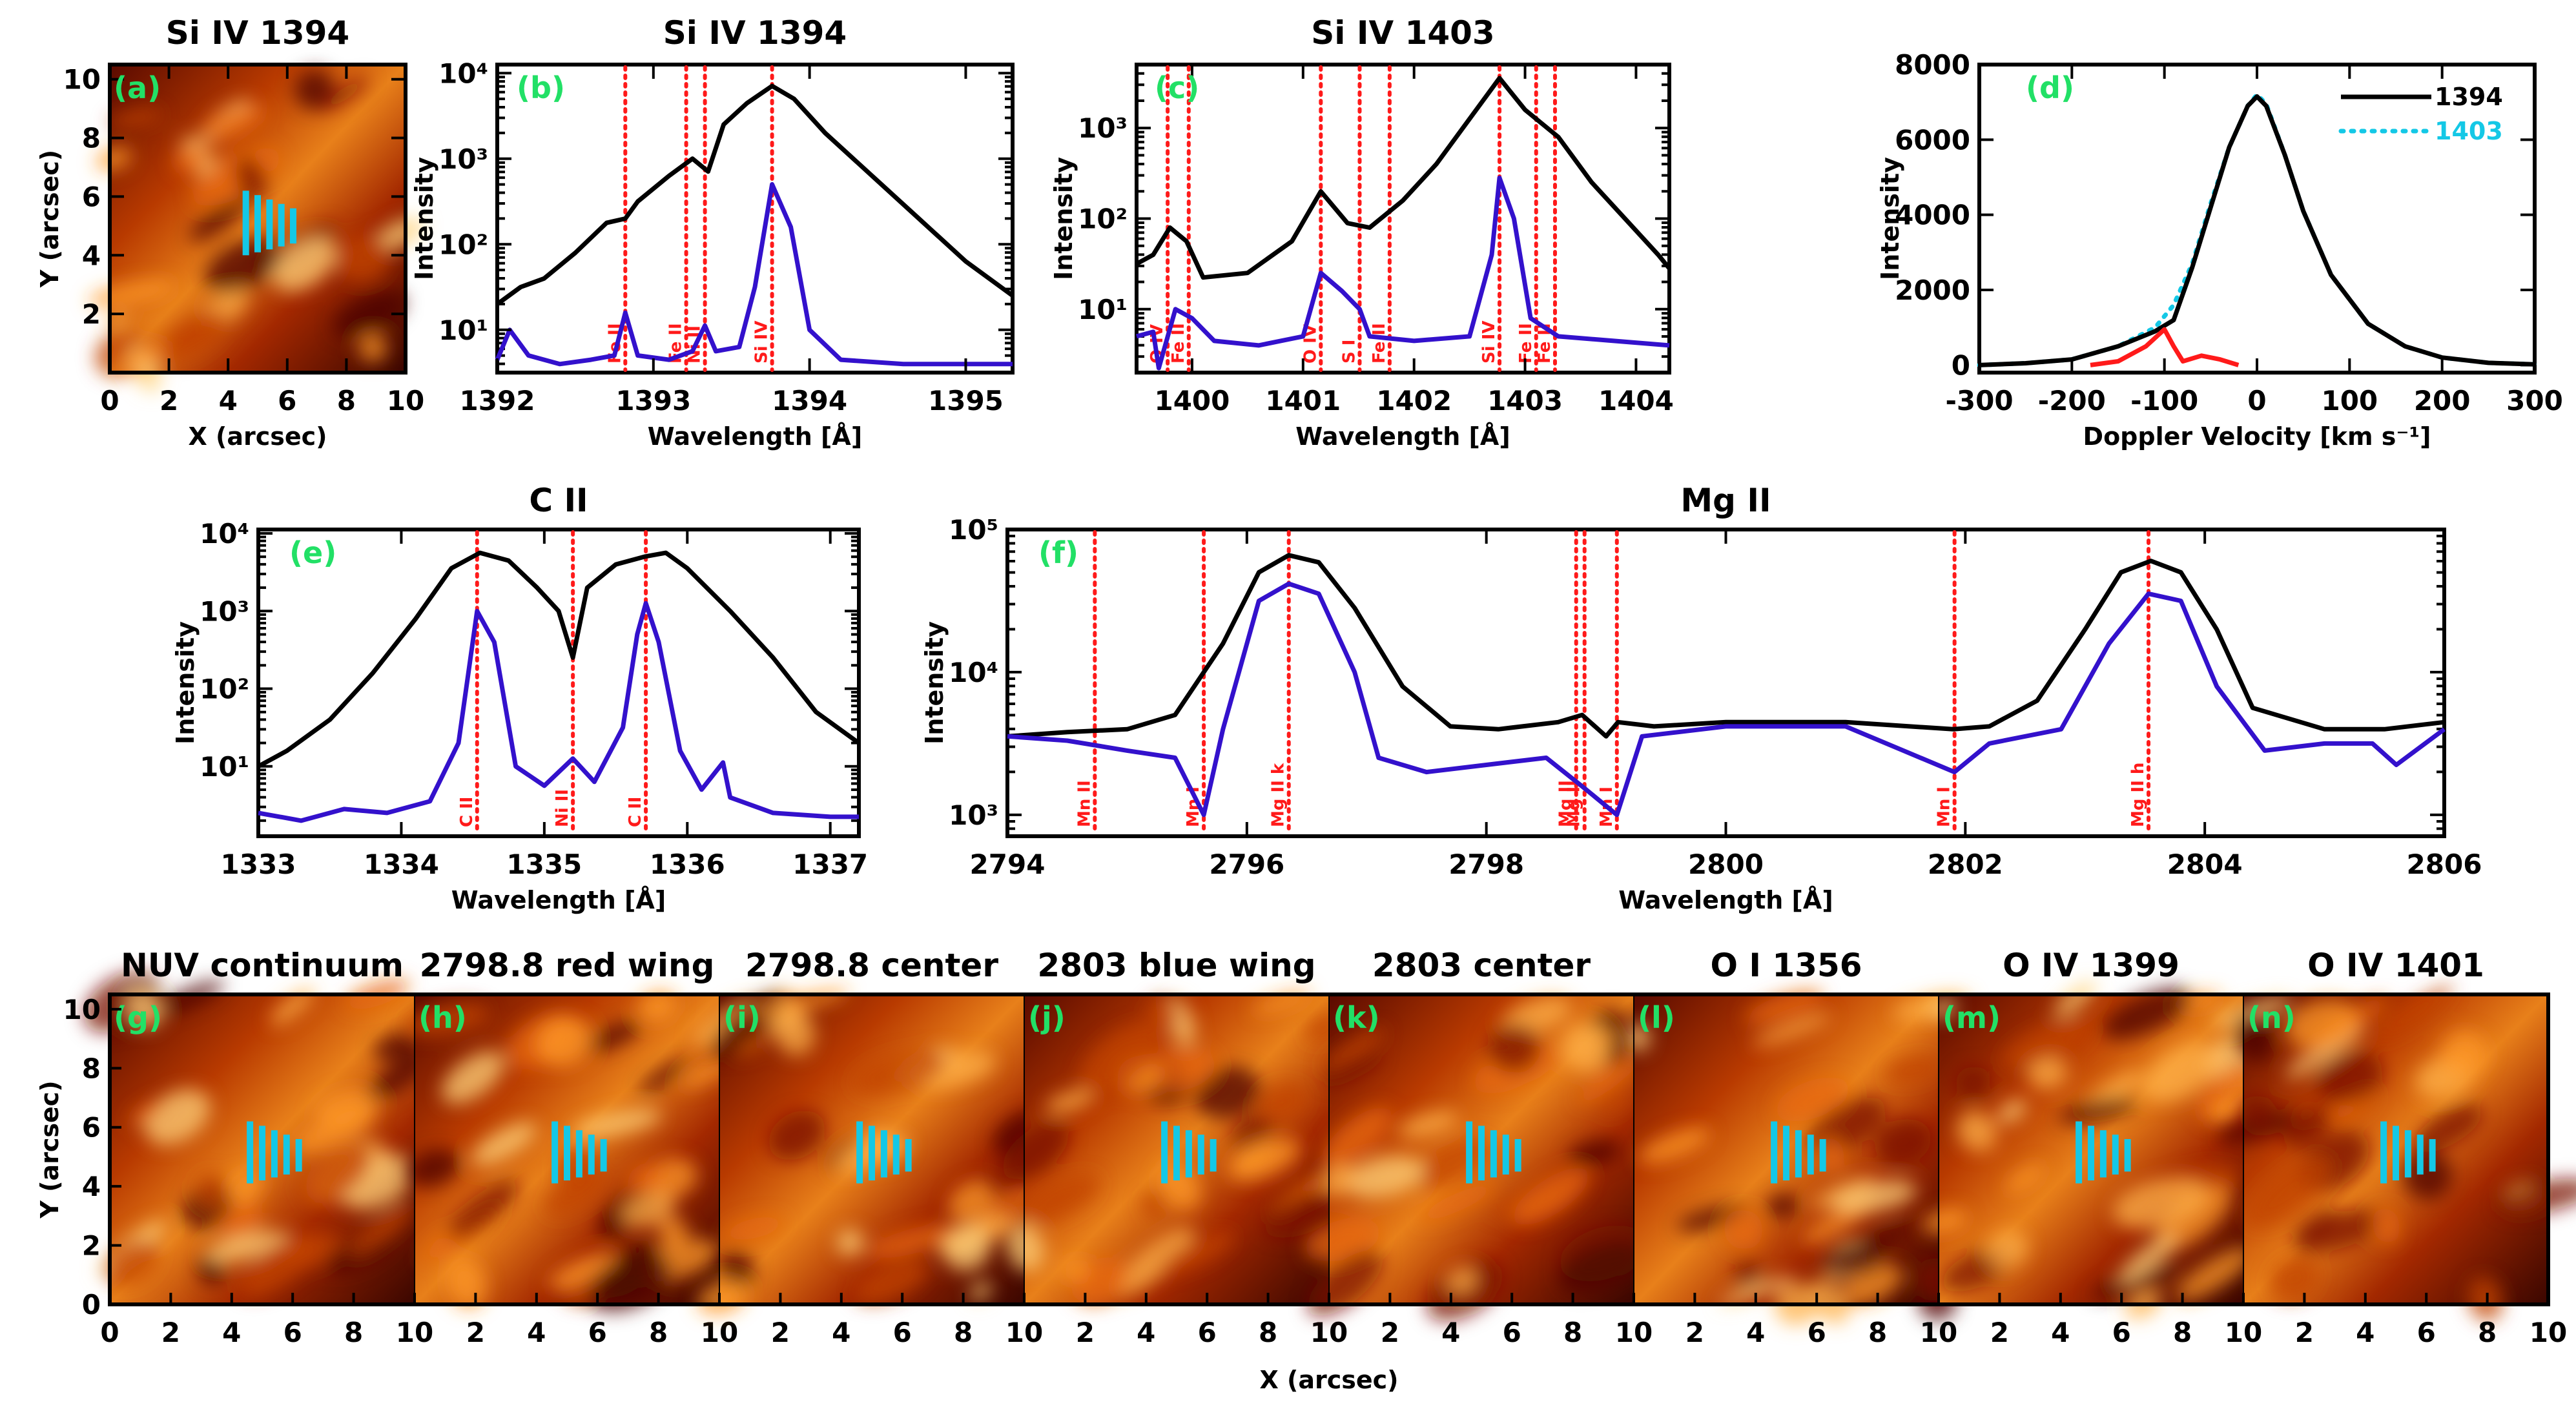  What do you see at coordinates (91, 196) in the screenshot?
I see `panel-a-ytick-label: 6` at bounding box center [91, 196].